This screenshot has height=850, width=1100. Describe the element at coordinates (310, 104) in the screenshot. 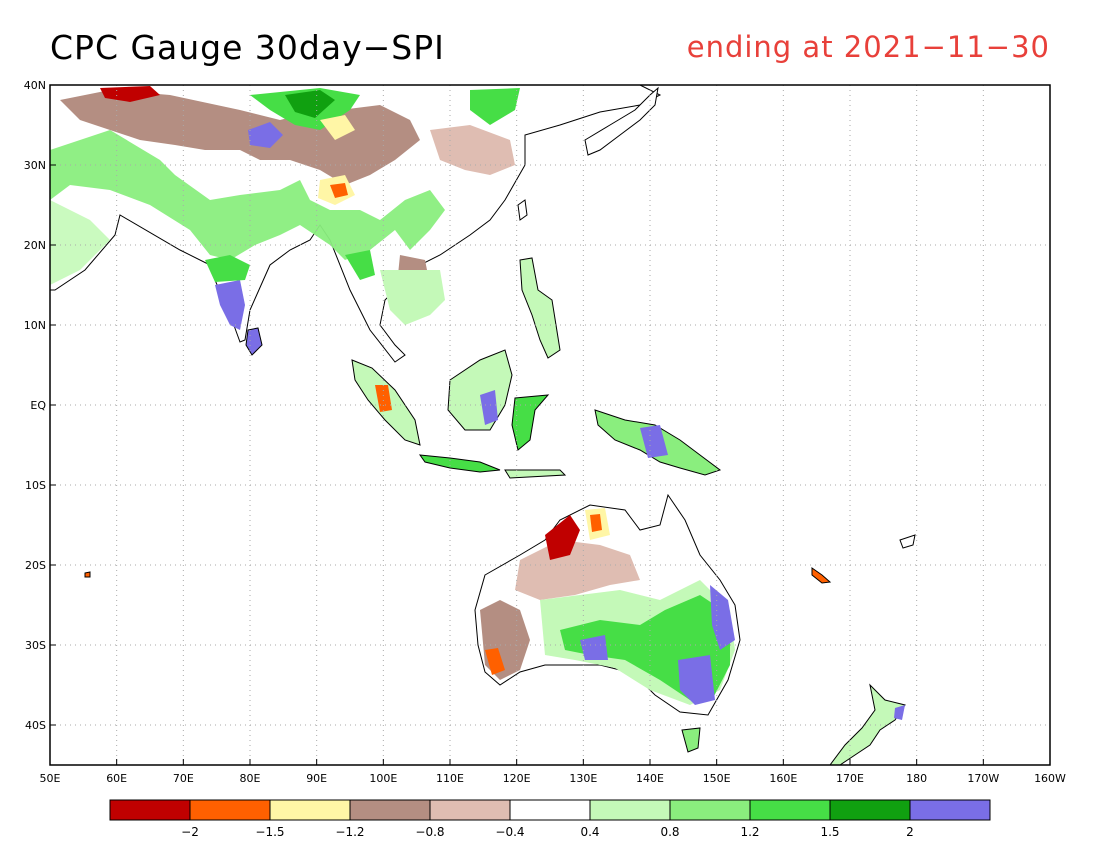

I see `asia-darkgreen-north` at that location.